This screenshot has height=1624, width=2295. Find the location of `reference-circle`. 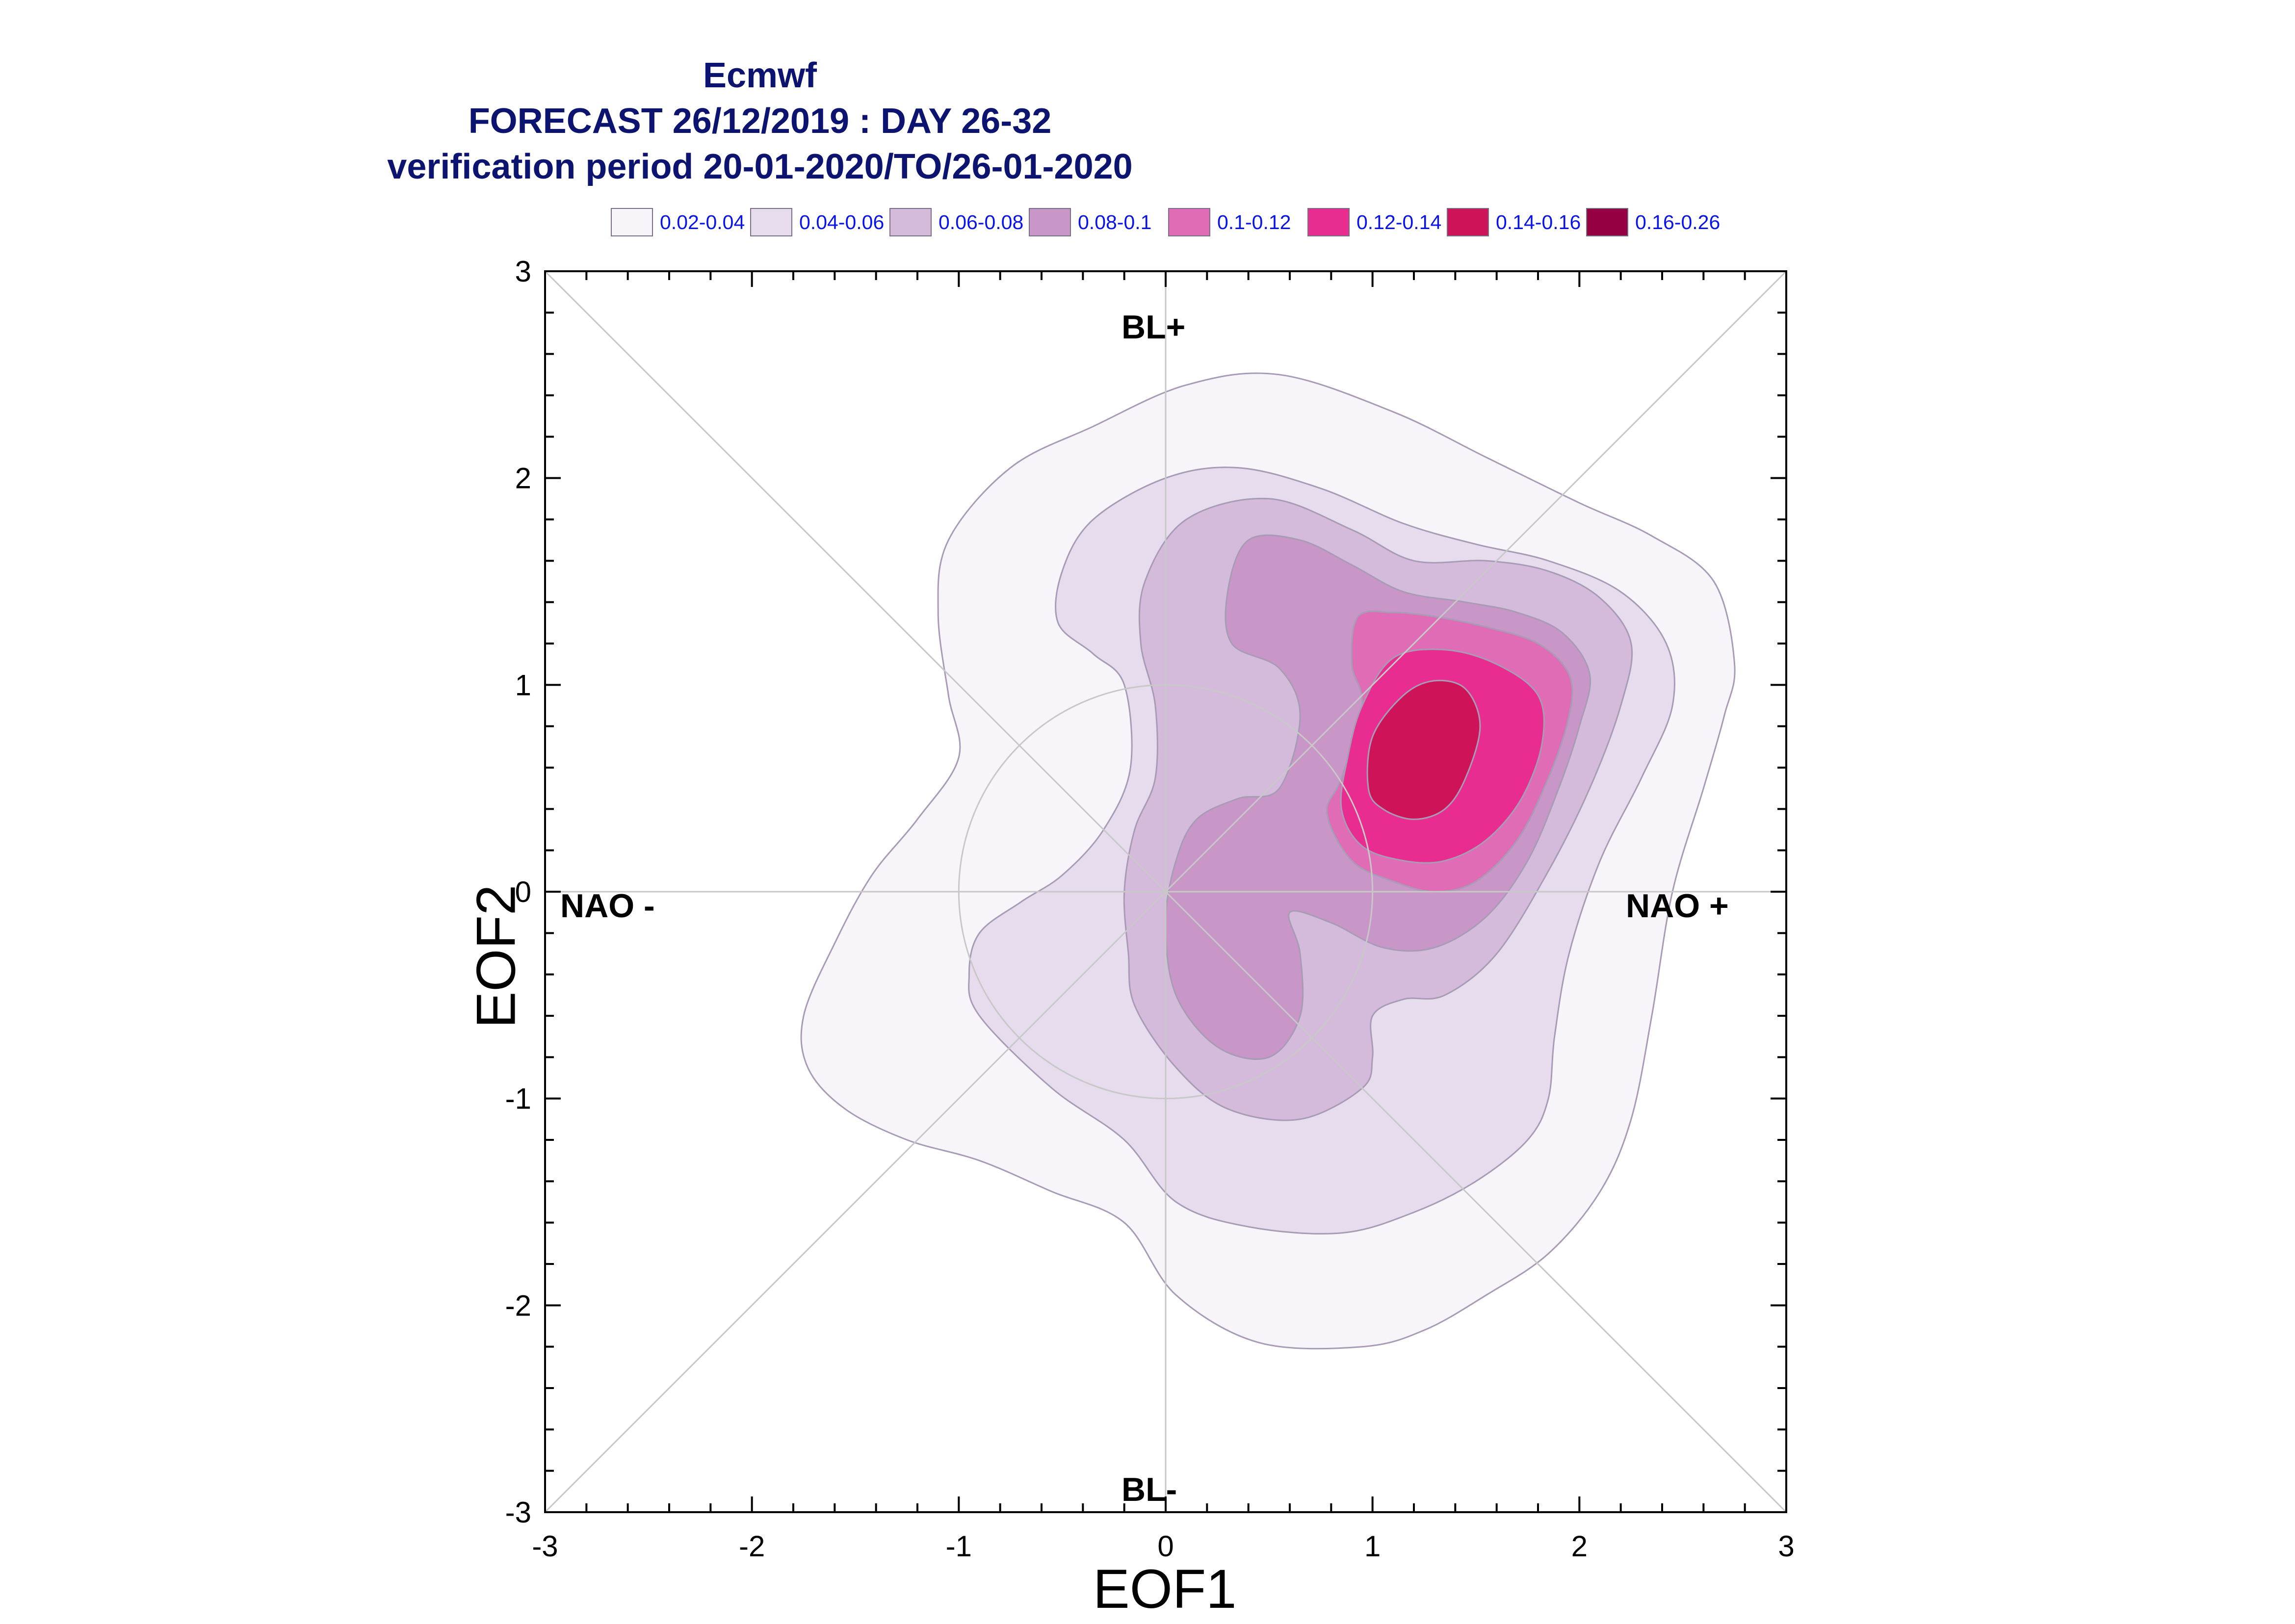

reference-circle is located at coordinates (1166, 892).